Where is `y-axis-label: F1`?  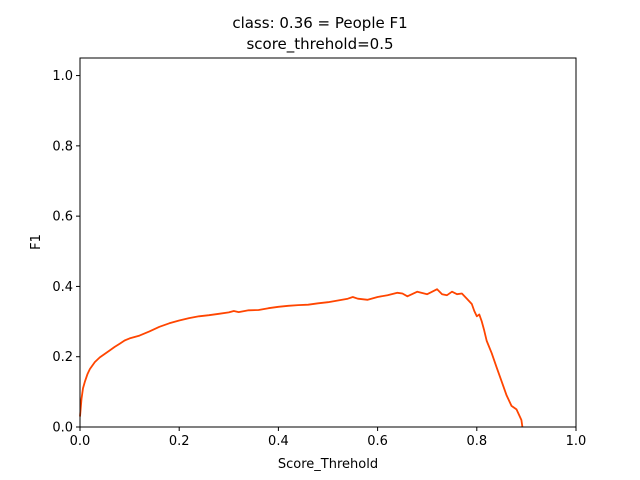
y-axis-label: F1 is located at coordinates (36, 242).